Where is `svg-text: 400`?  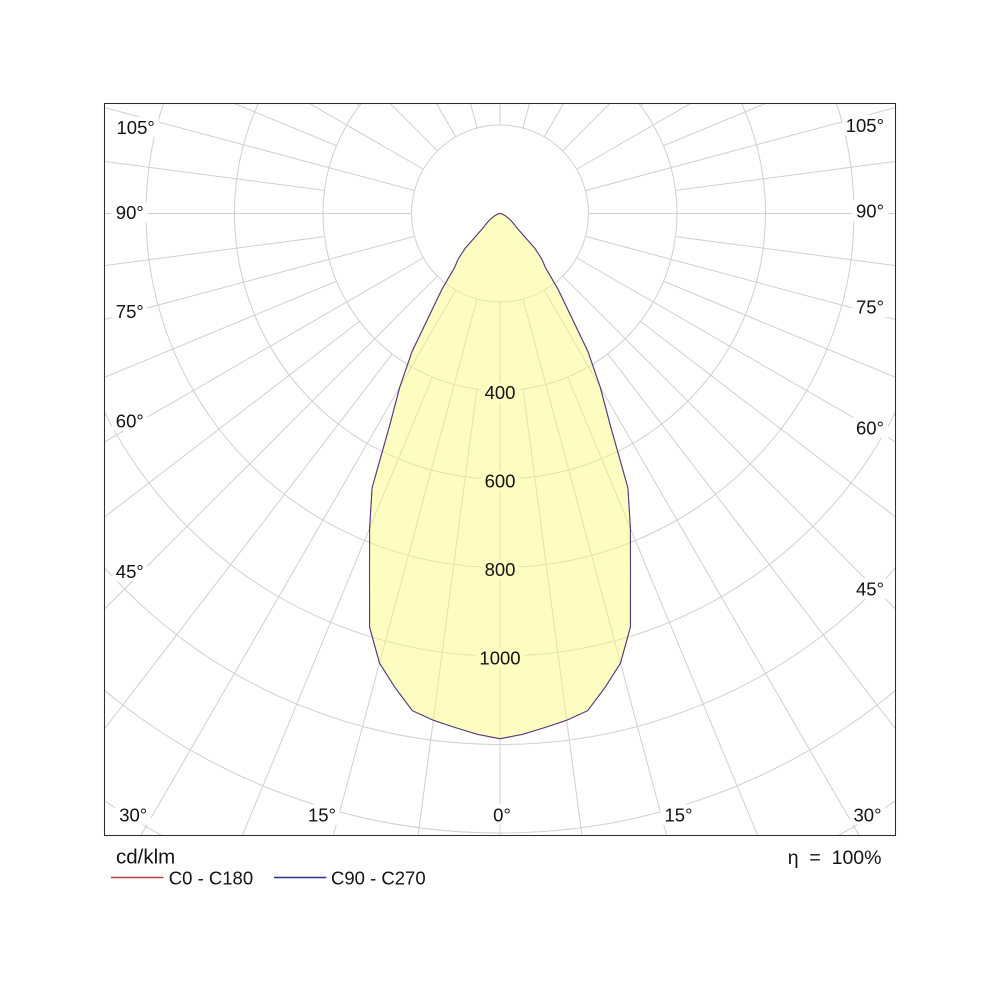 svg-text: 400 is located at coordinates (500, 392).